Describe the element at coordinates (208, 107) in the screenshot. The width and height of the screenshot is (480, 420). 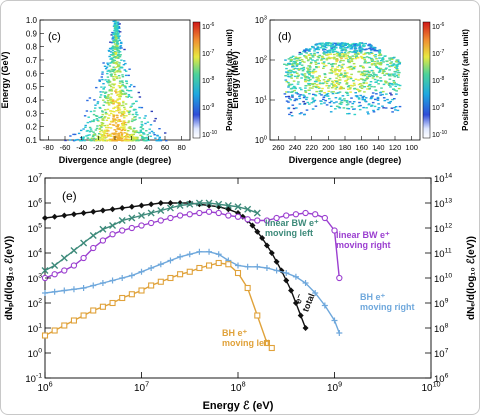
I see `panel-c-colorbar-tick-label: 10-9` at that location.